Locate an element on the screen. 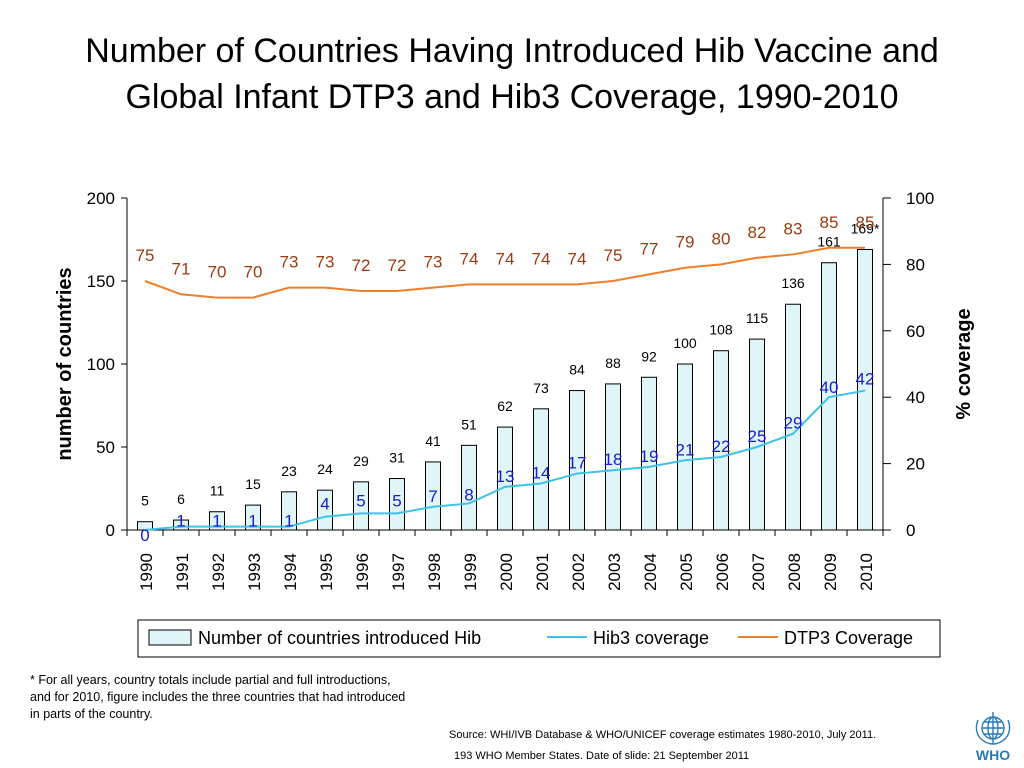  right-tick-label: 100 is located at coordinates (920, 198).